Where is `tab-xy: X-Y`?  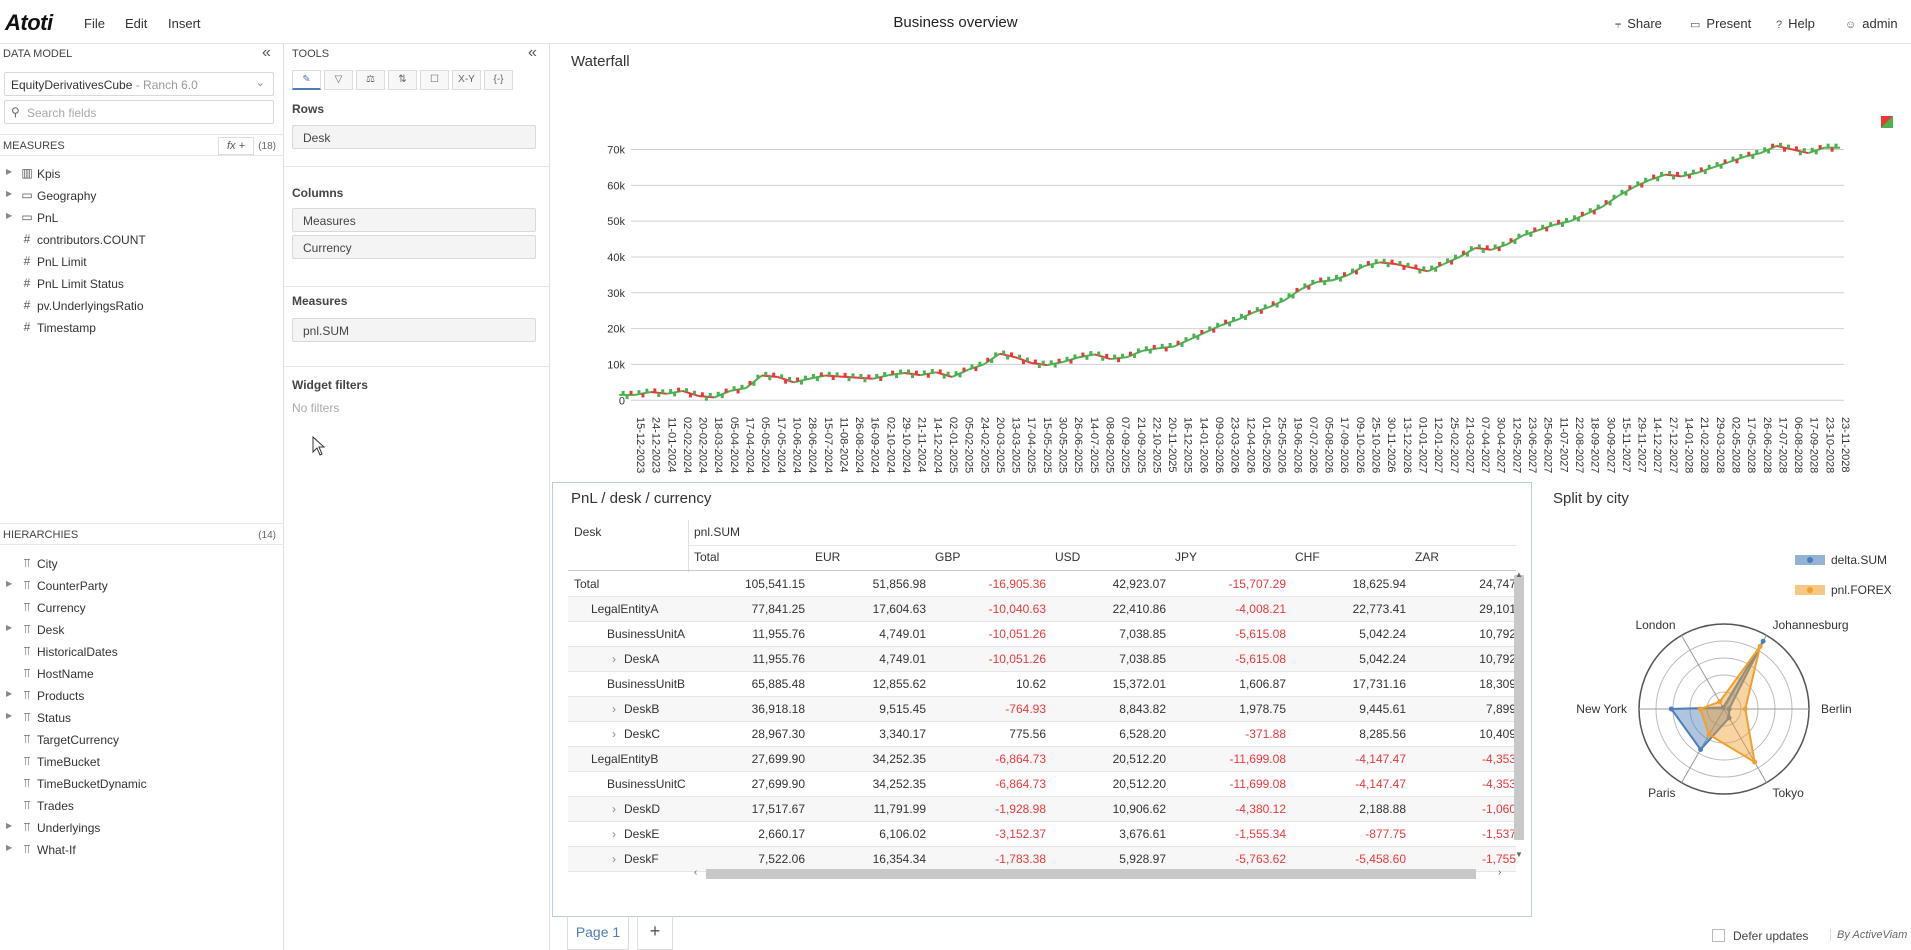 tab-xy: X-Y is located at coordinates (466, 80).